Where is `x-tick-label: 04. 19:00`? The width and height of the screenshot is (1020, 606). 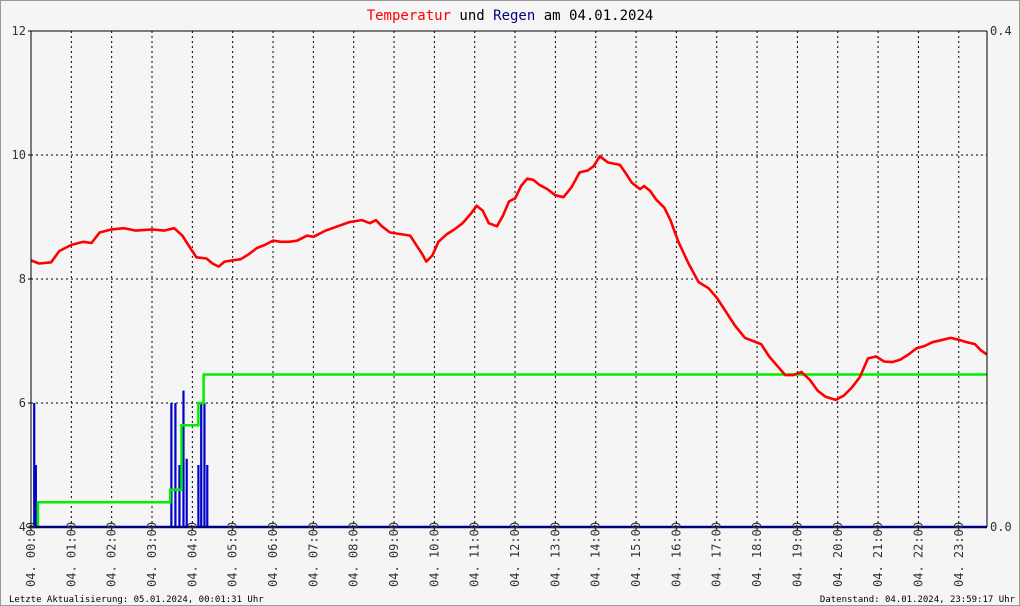
x-tick-label: 04. 19:00 is located at coordinates (797, 554).